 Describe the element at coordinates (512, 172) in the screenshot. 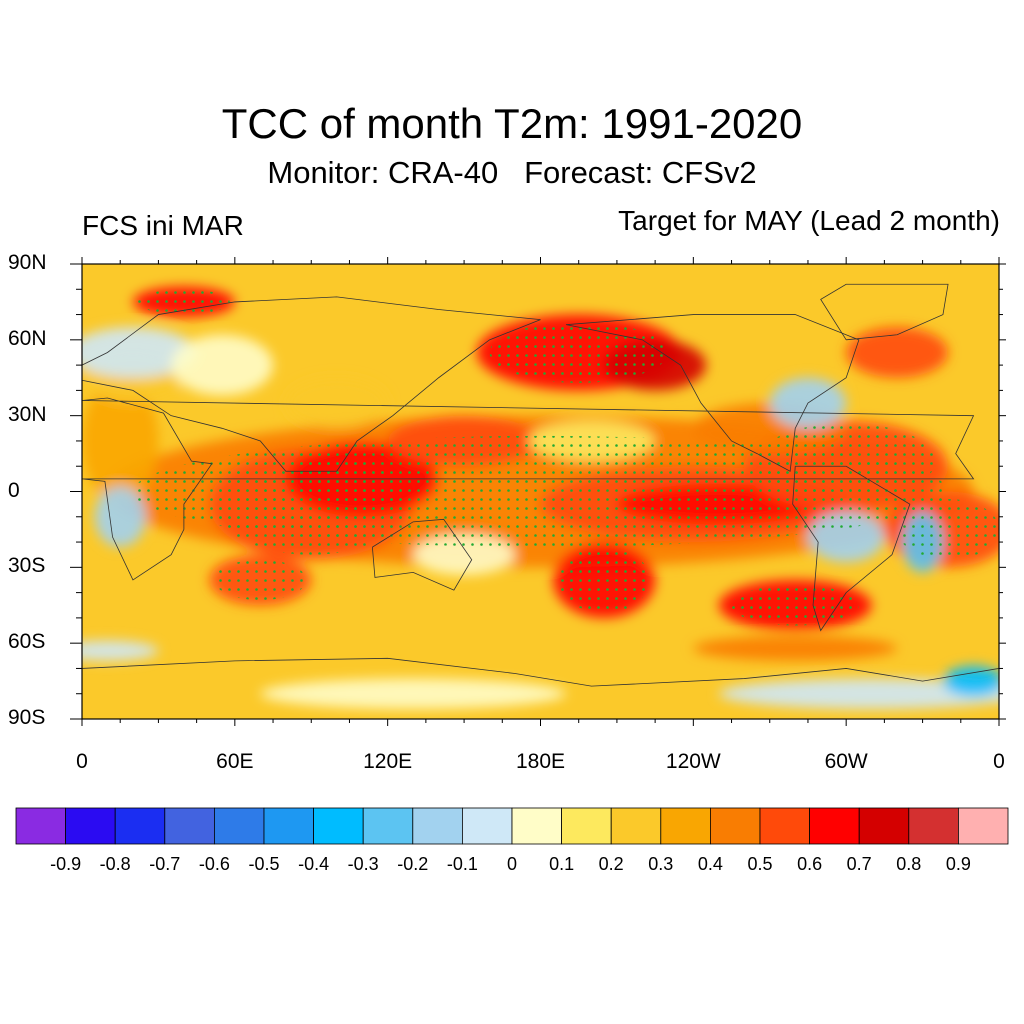

I see `chart-subtitle: Monitor: CRA-40 Forecast: CFSv2` at that location.